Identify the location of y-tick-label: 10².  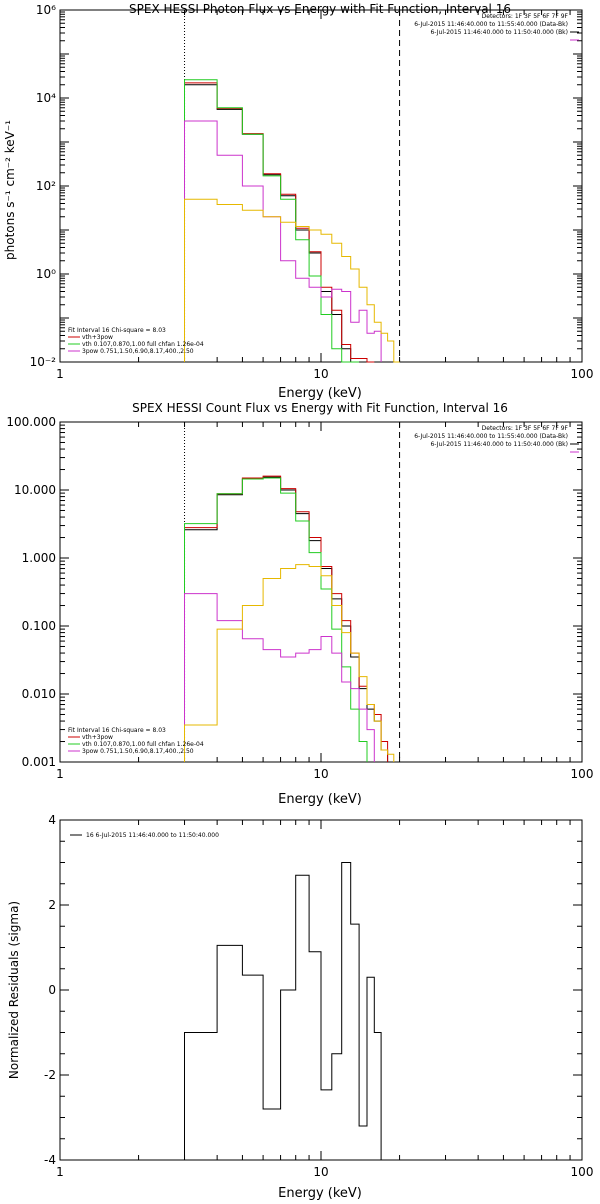
(46, 186).